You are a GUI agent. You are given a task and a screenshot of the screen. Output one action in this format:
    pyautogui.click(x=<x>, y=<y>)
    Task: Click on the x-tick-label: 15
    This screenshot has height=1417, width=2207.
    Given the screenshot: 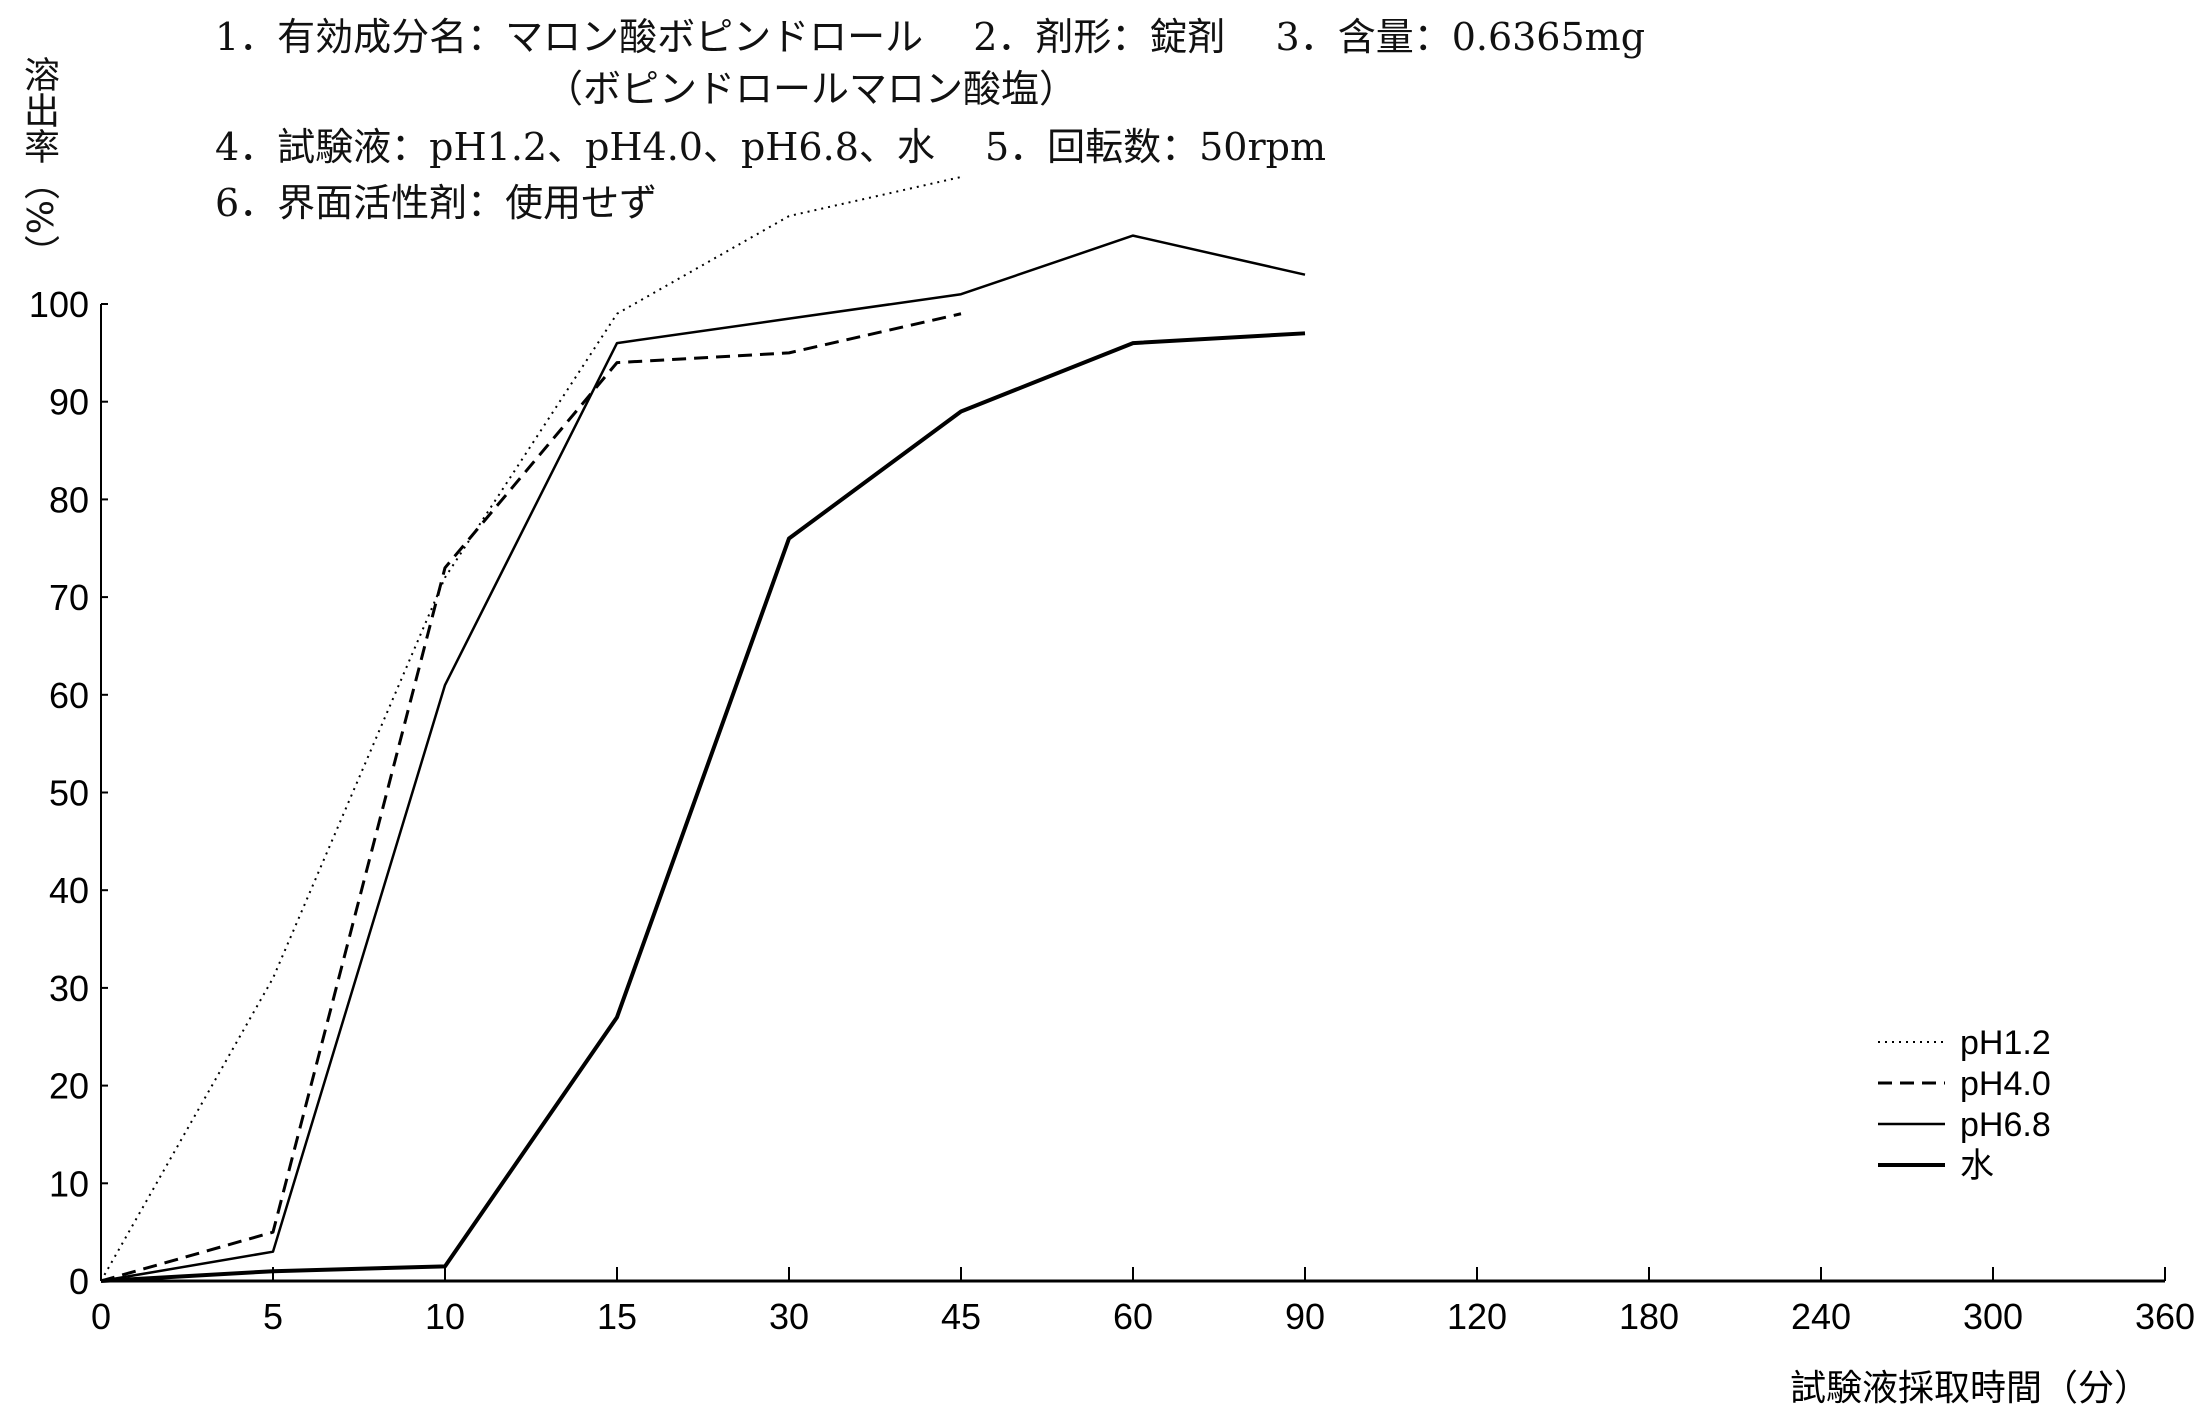 What is the action you would take?
    pyautogui.click(x=617, y=1316)
    